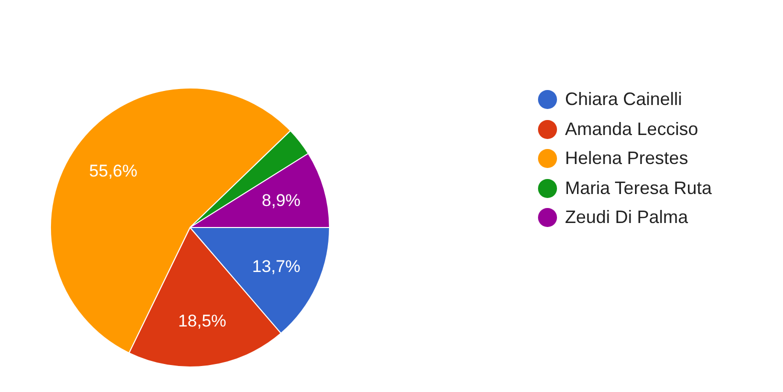 This screenshot has width=783, height=392. I want to click on data-label: 13,7%, so click(276, 266).